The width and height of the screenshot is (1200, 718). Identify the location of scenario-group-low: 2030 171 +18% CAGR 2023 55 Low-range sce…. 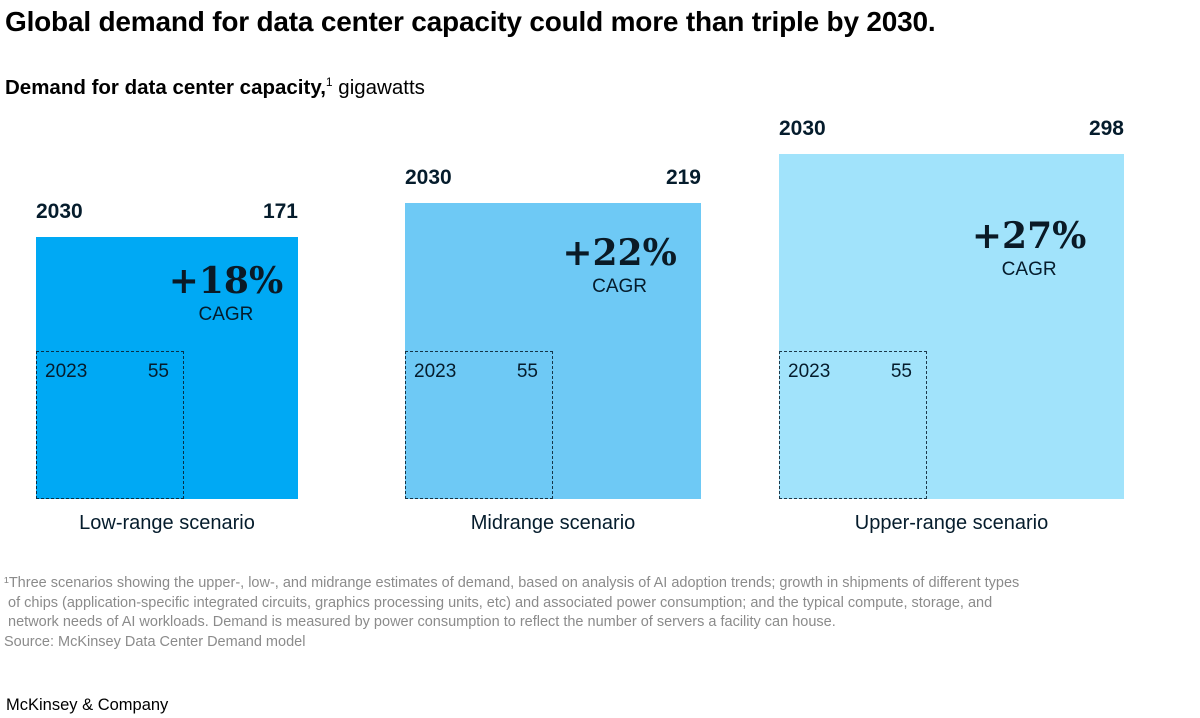
(167, 368).